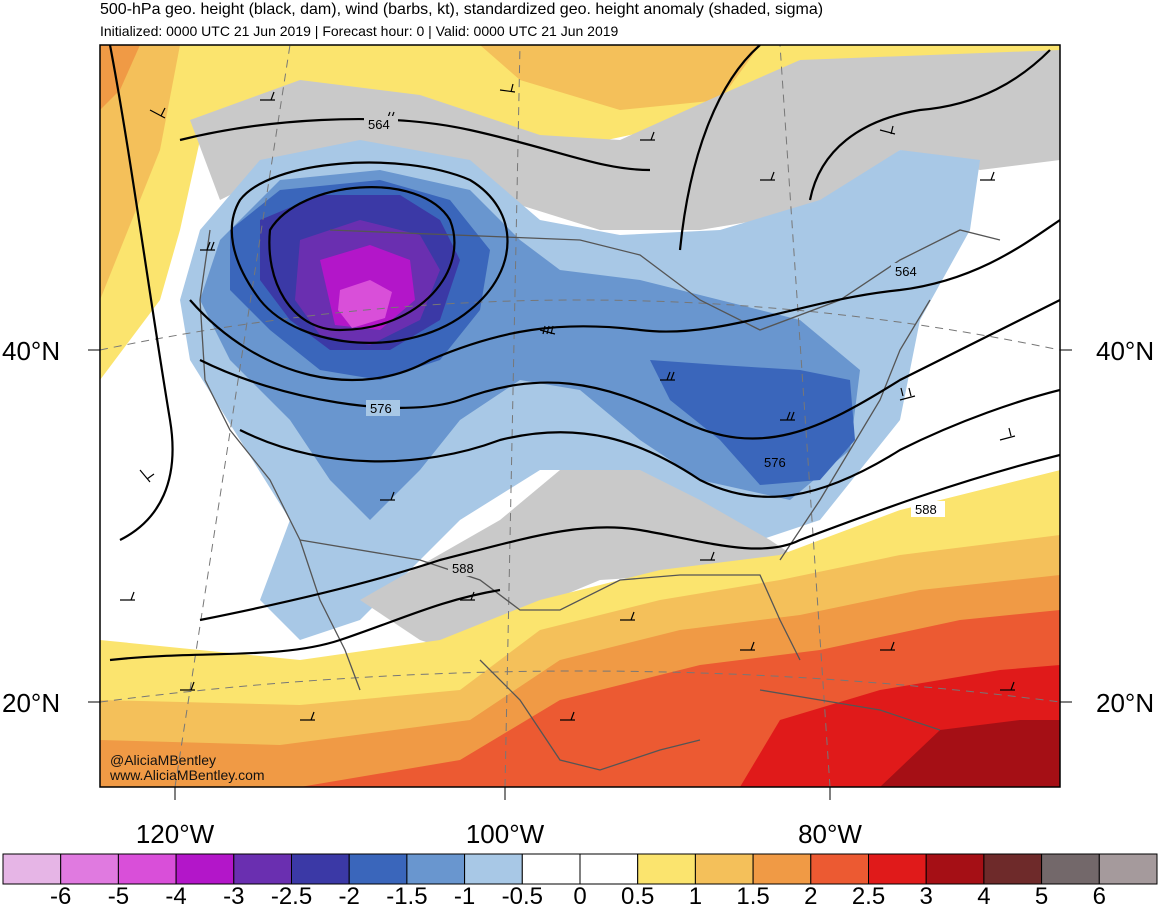 The image size is (1160, 911). What do you see at coordinates (984, 896) in the screenshot?
I see `colorbar-label: 4` at bounding box center [984, 896].